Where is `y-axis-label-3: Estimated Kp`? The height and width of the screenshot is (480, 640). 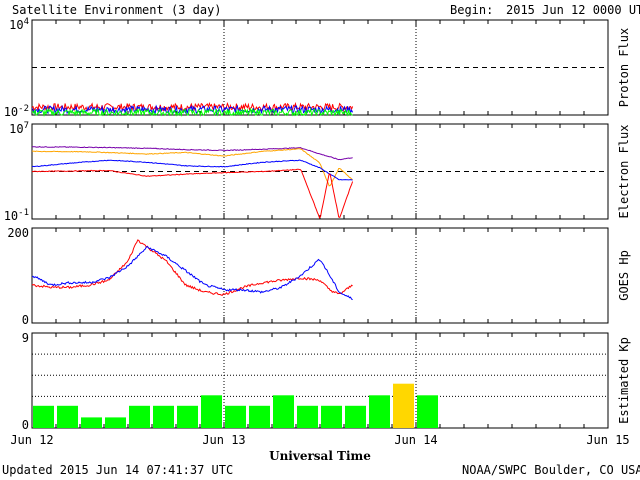
y-axis-label-3: Estimated Kp is located at coordinates (624, 380).